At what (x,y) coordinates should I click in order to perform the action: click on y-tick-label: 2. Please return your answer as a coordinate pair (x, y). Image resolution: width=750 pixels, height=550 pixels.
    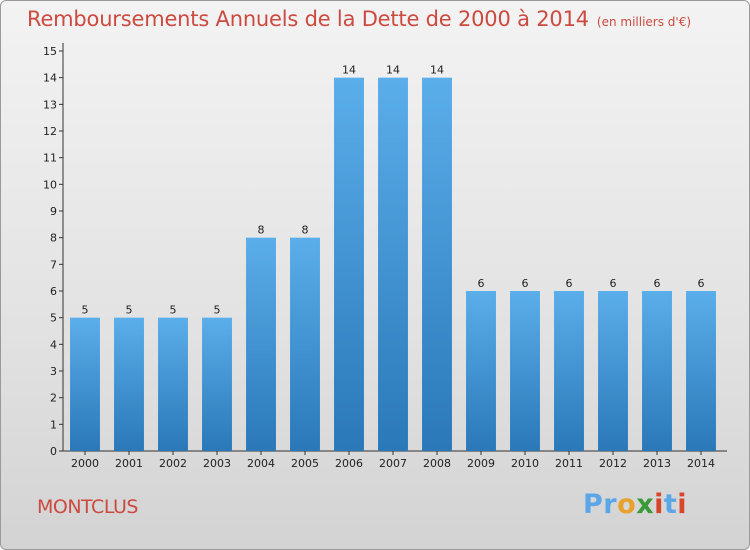
    Looking at the image, I should click on (53, 398).